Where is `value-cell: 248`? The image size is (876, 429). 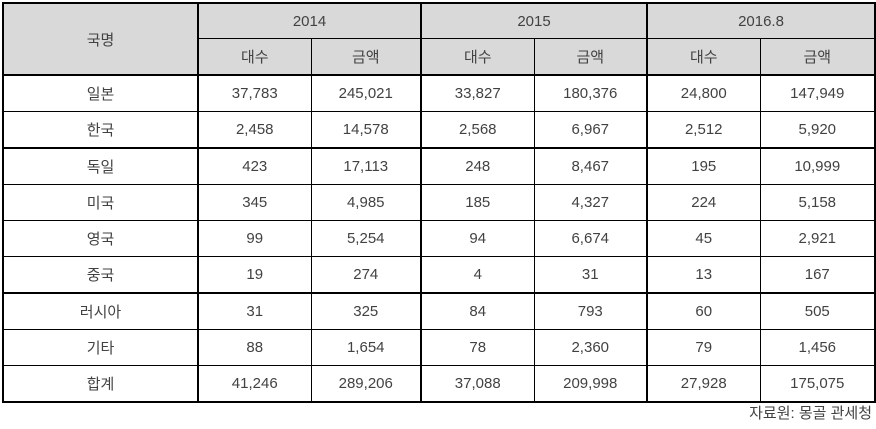 value-cell: 248 is located at coordinates (477, 166).